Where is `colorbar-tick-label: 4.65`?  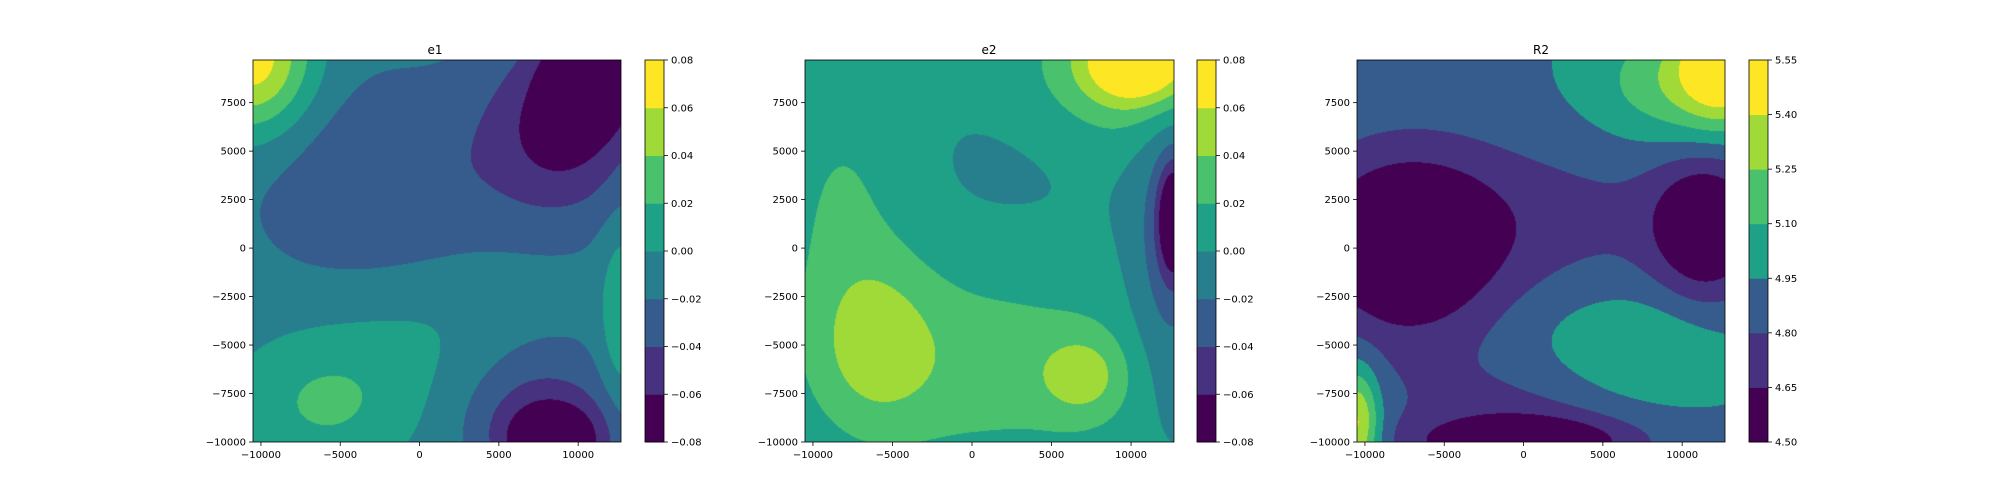
colorbar-tick-label: 4.65 is located at coordinates (1786, 388).